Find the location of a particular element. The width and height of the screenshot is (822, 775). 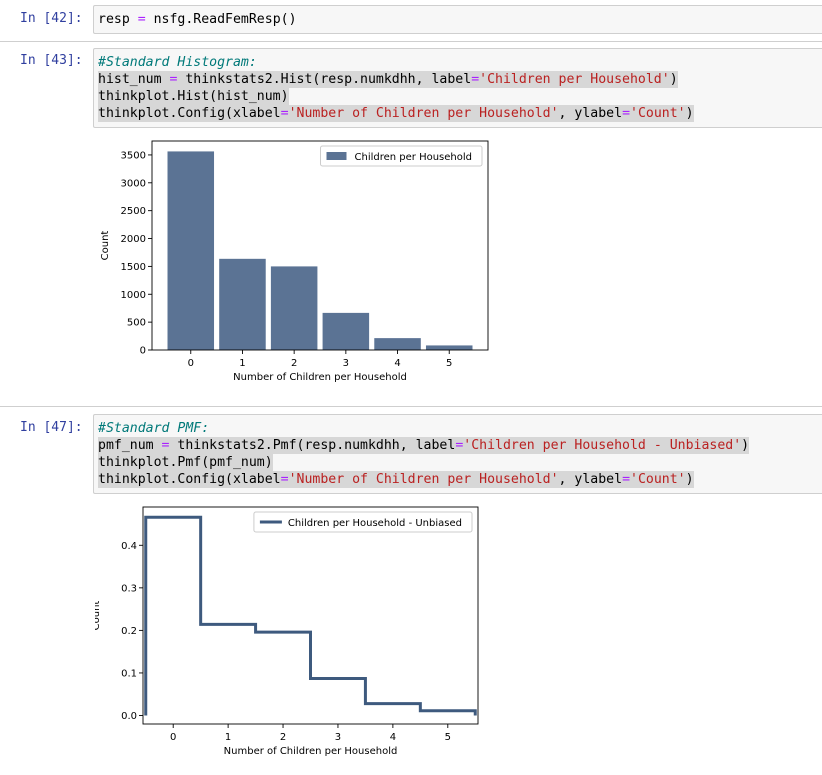

code-line: resp = nsfg.ReadFemResp() is located at coordinates (197, 19).